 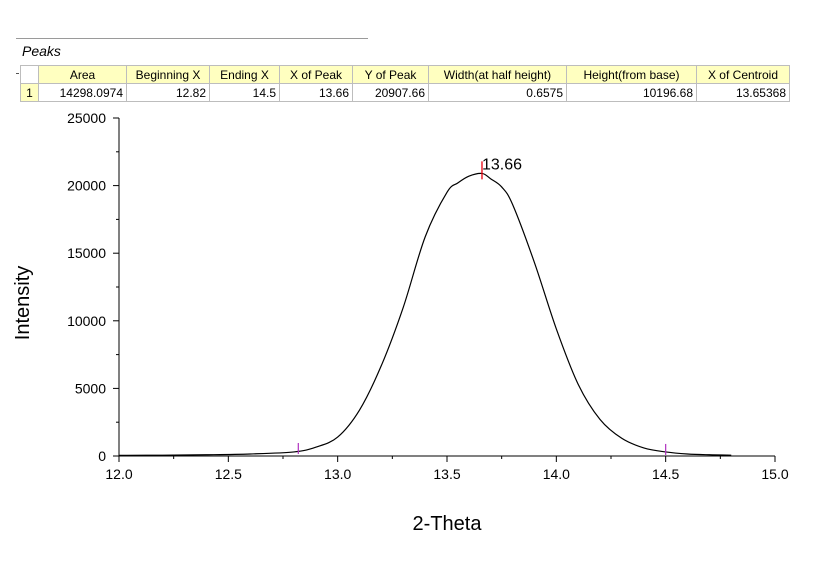 I want to click on table-top-rule, so click(x=192, y=38).